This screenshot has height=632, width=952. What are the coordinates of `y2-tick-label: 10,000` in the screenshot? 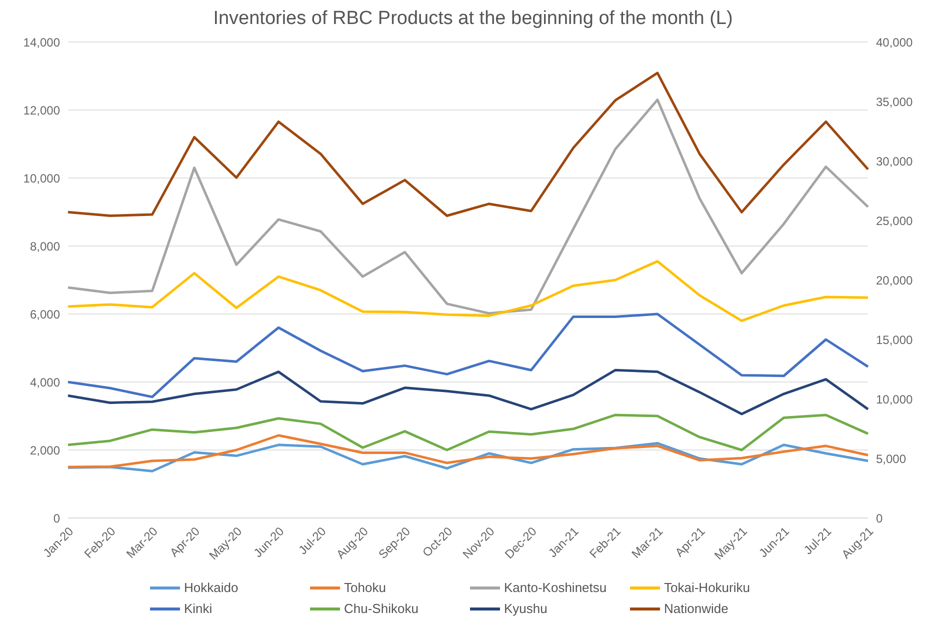 It's located at (895, 399).